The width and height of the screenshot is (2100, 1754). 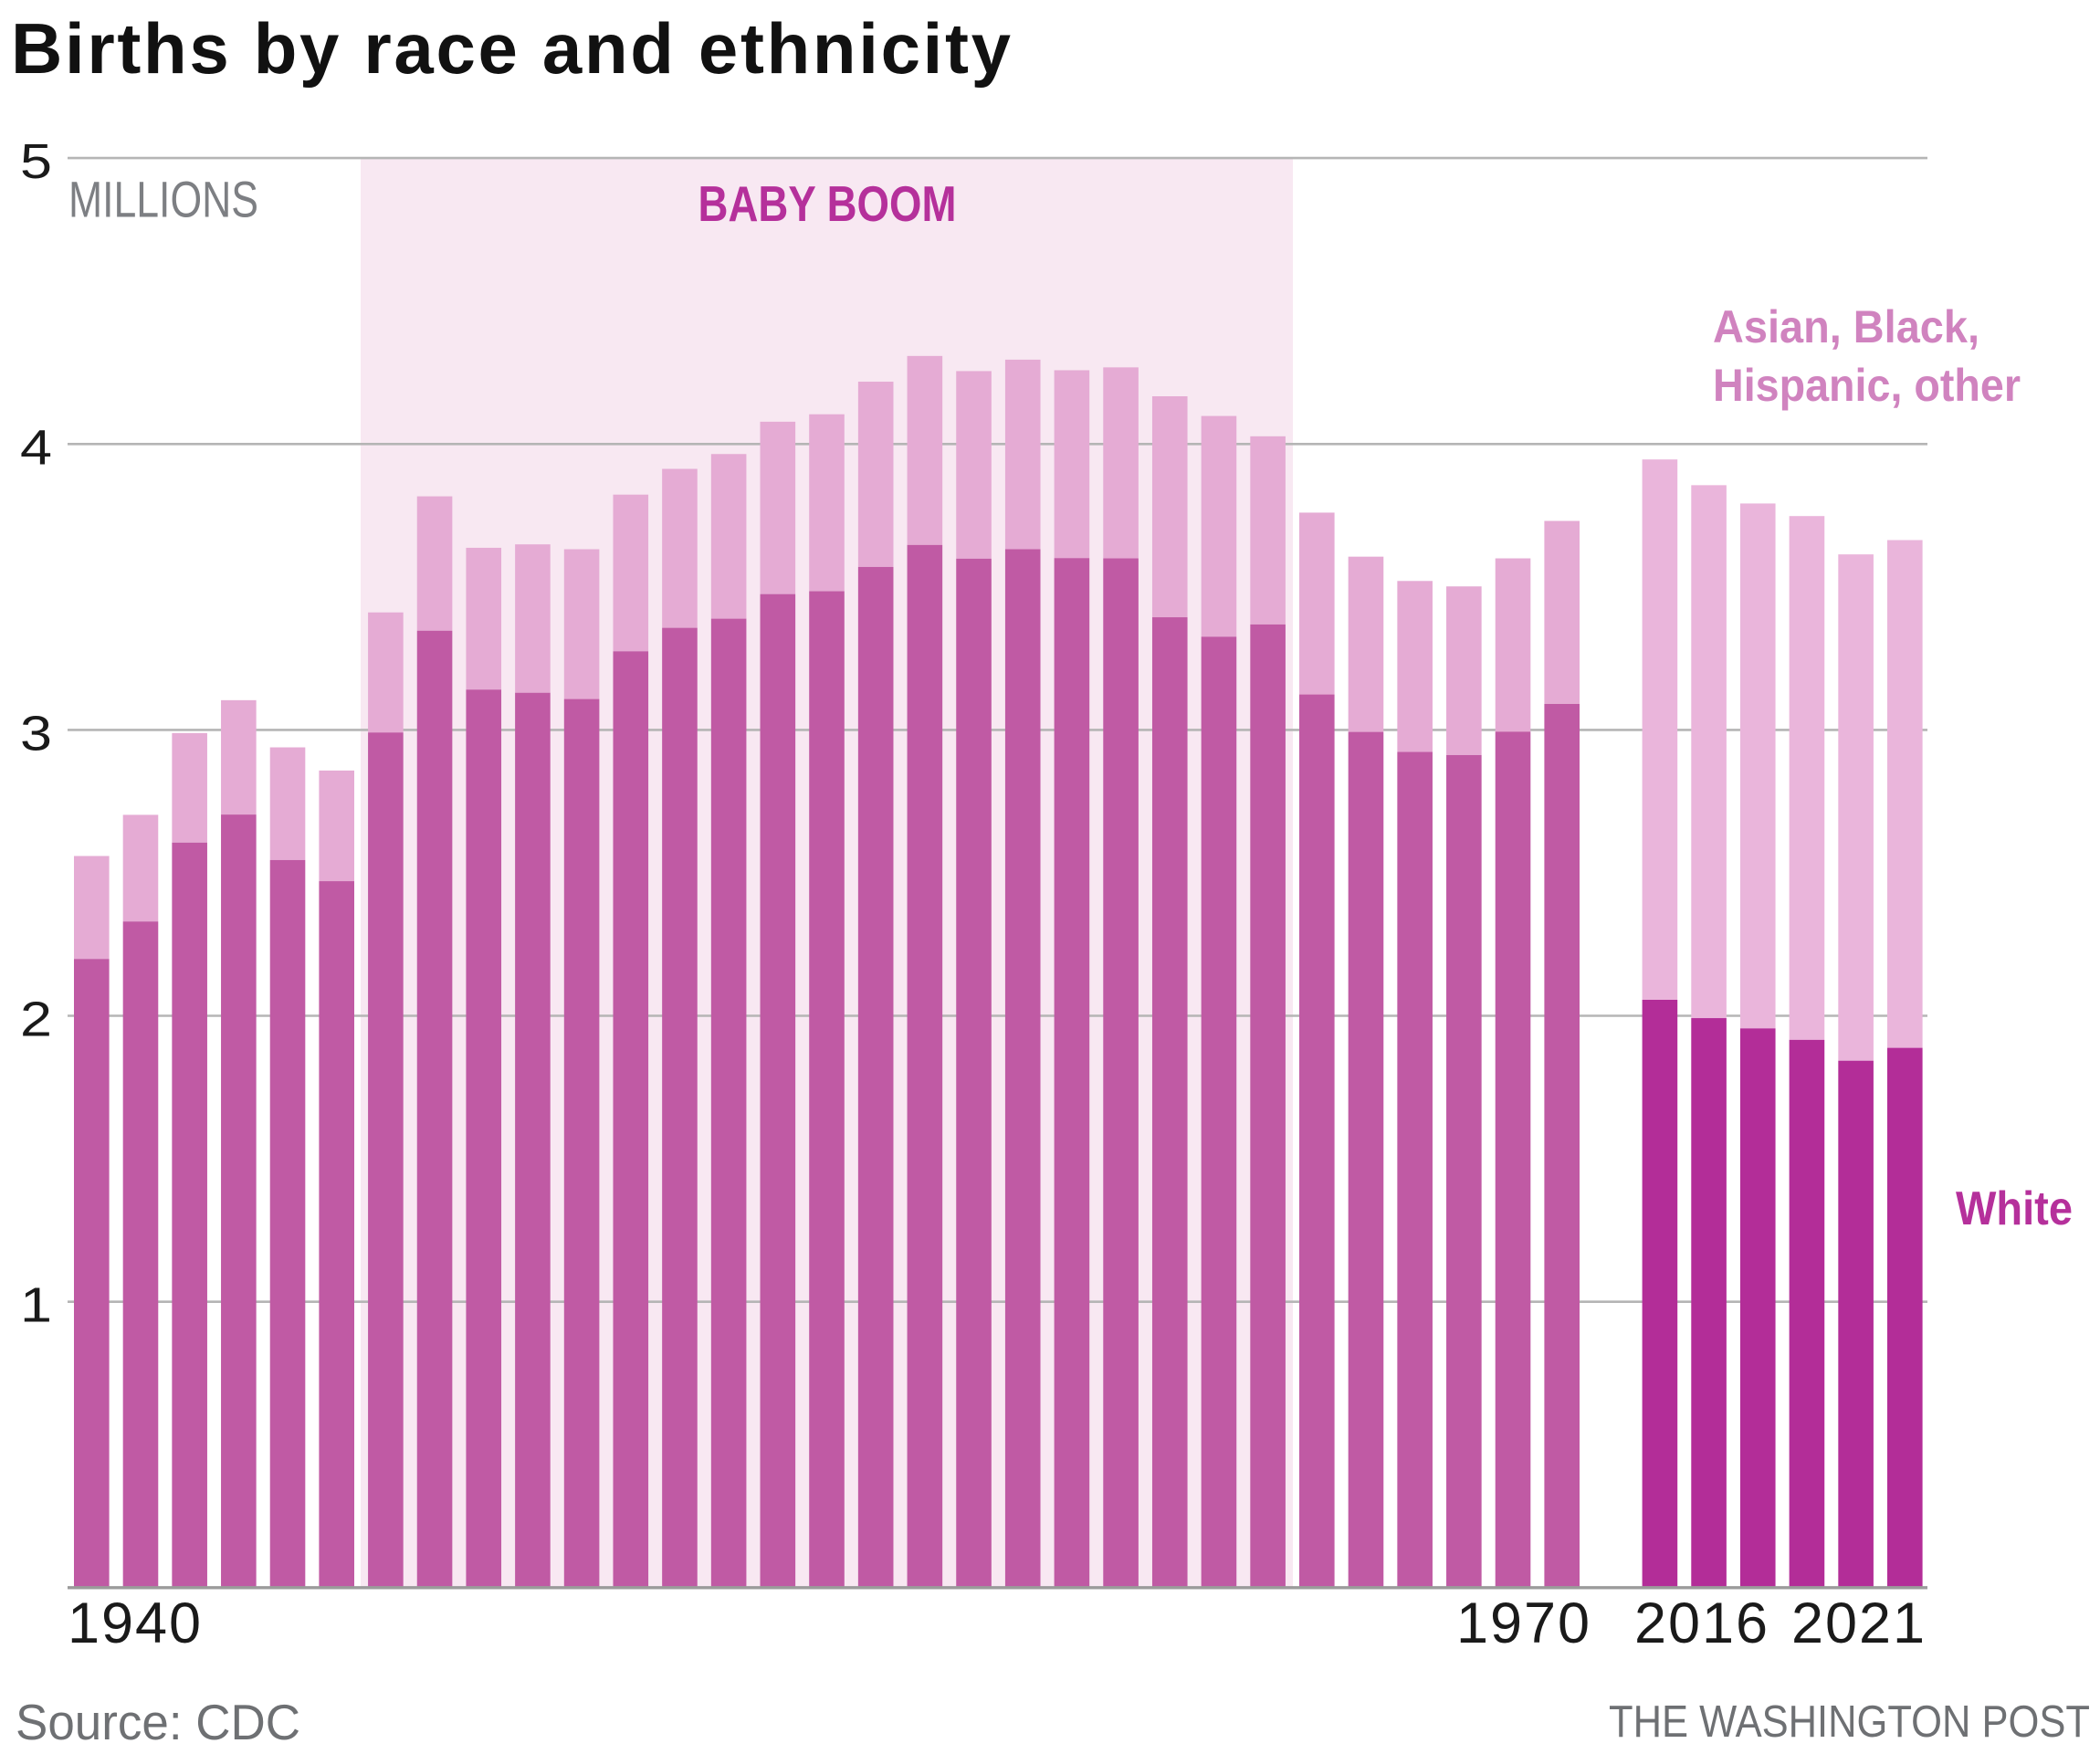 What do you see at coordinates (36, 733) in the screenshot?
I see `svg-text: 3` at bounding box center [36, 733].